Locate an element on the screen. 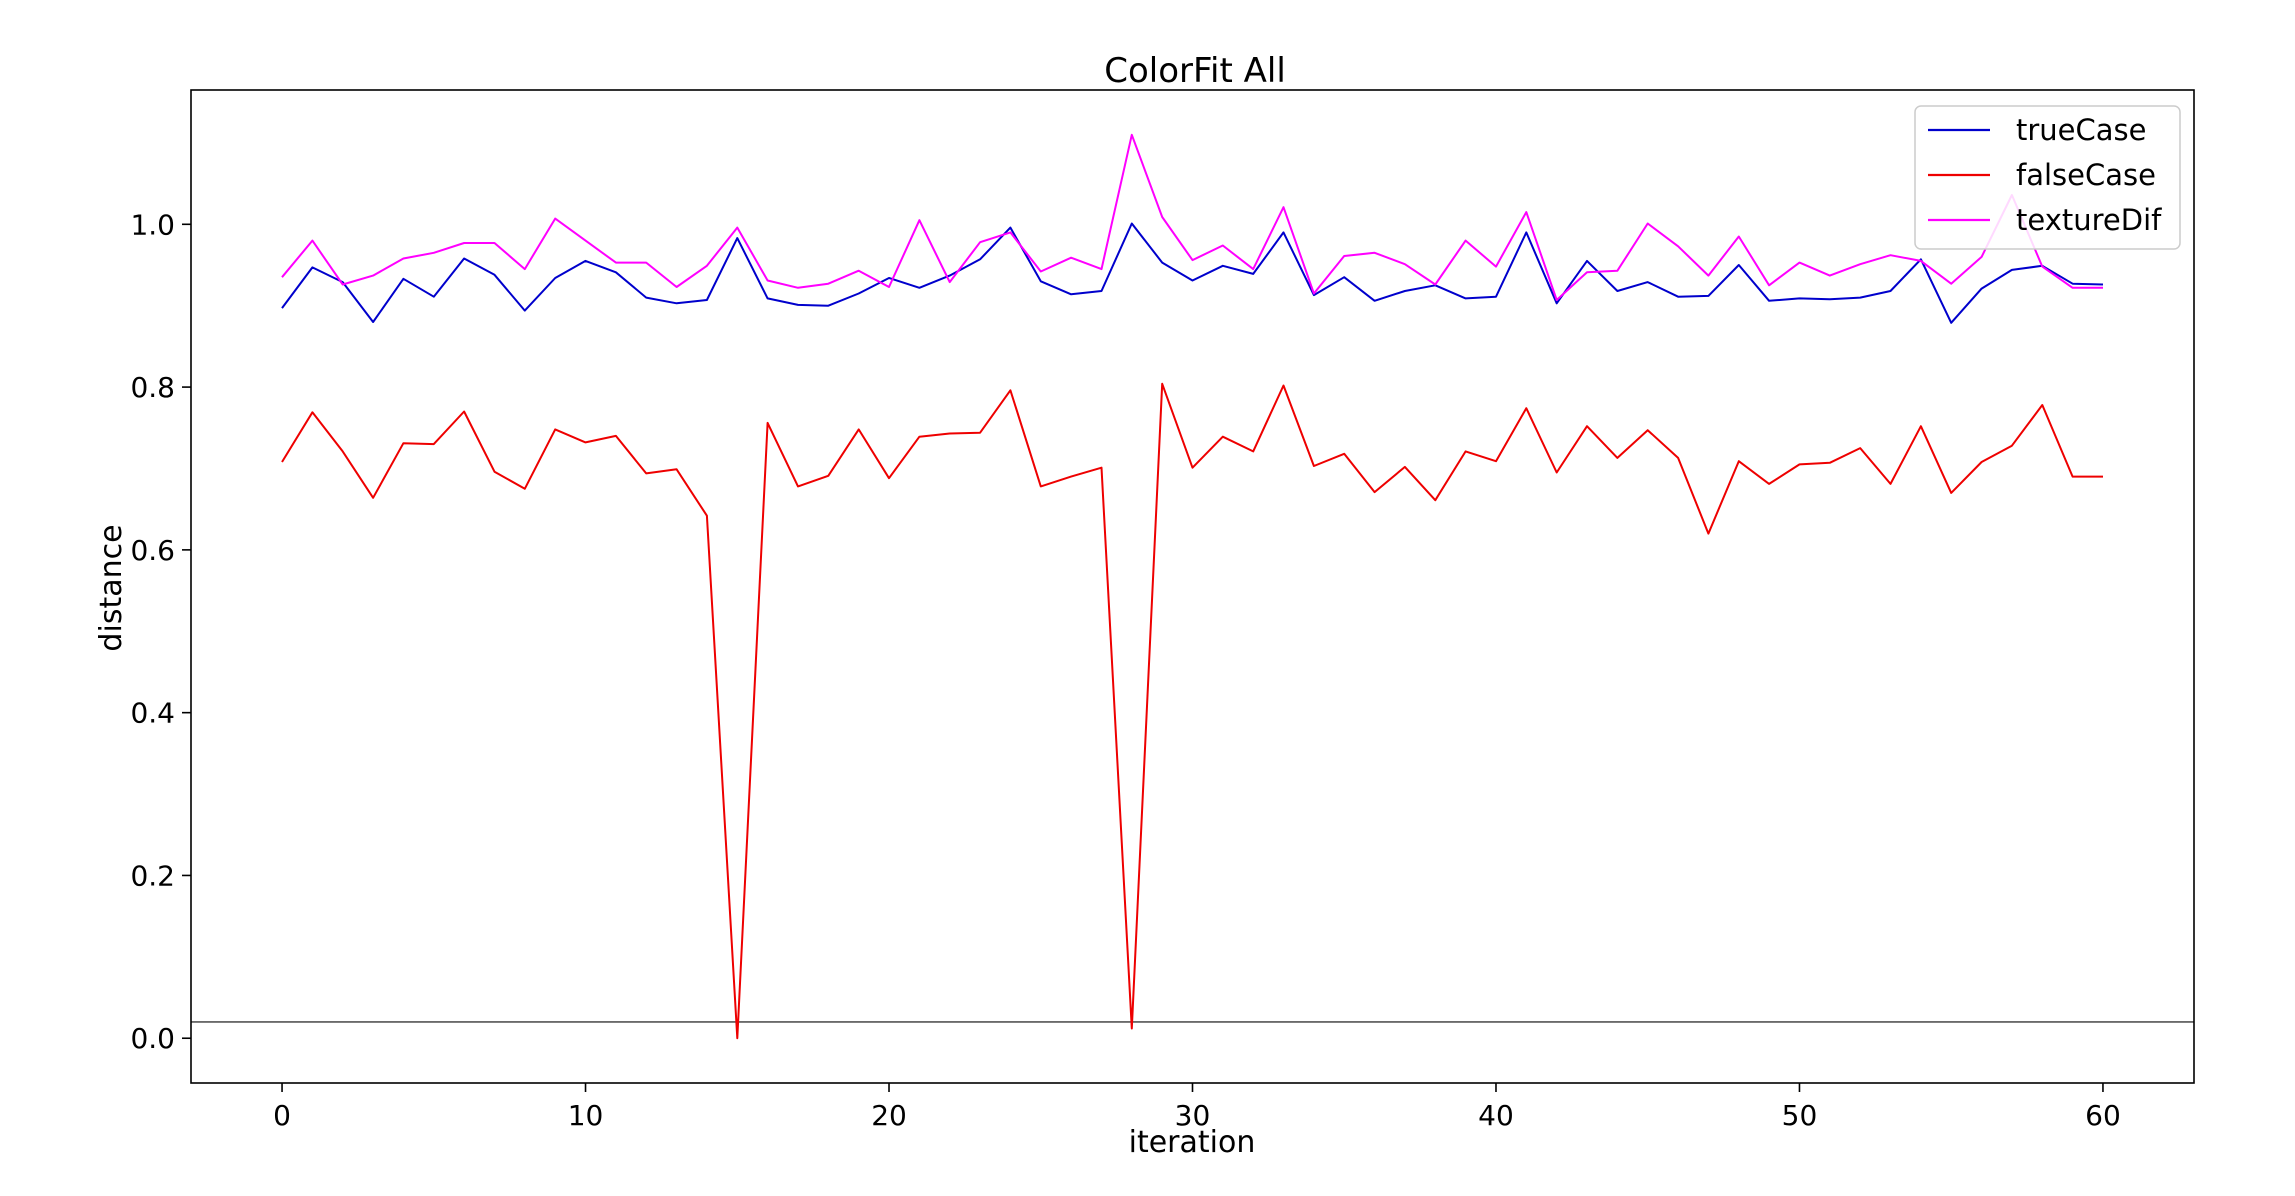  y-tick-label: 0.6 is located at coordinates (152, 550).